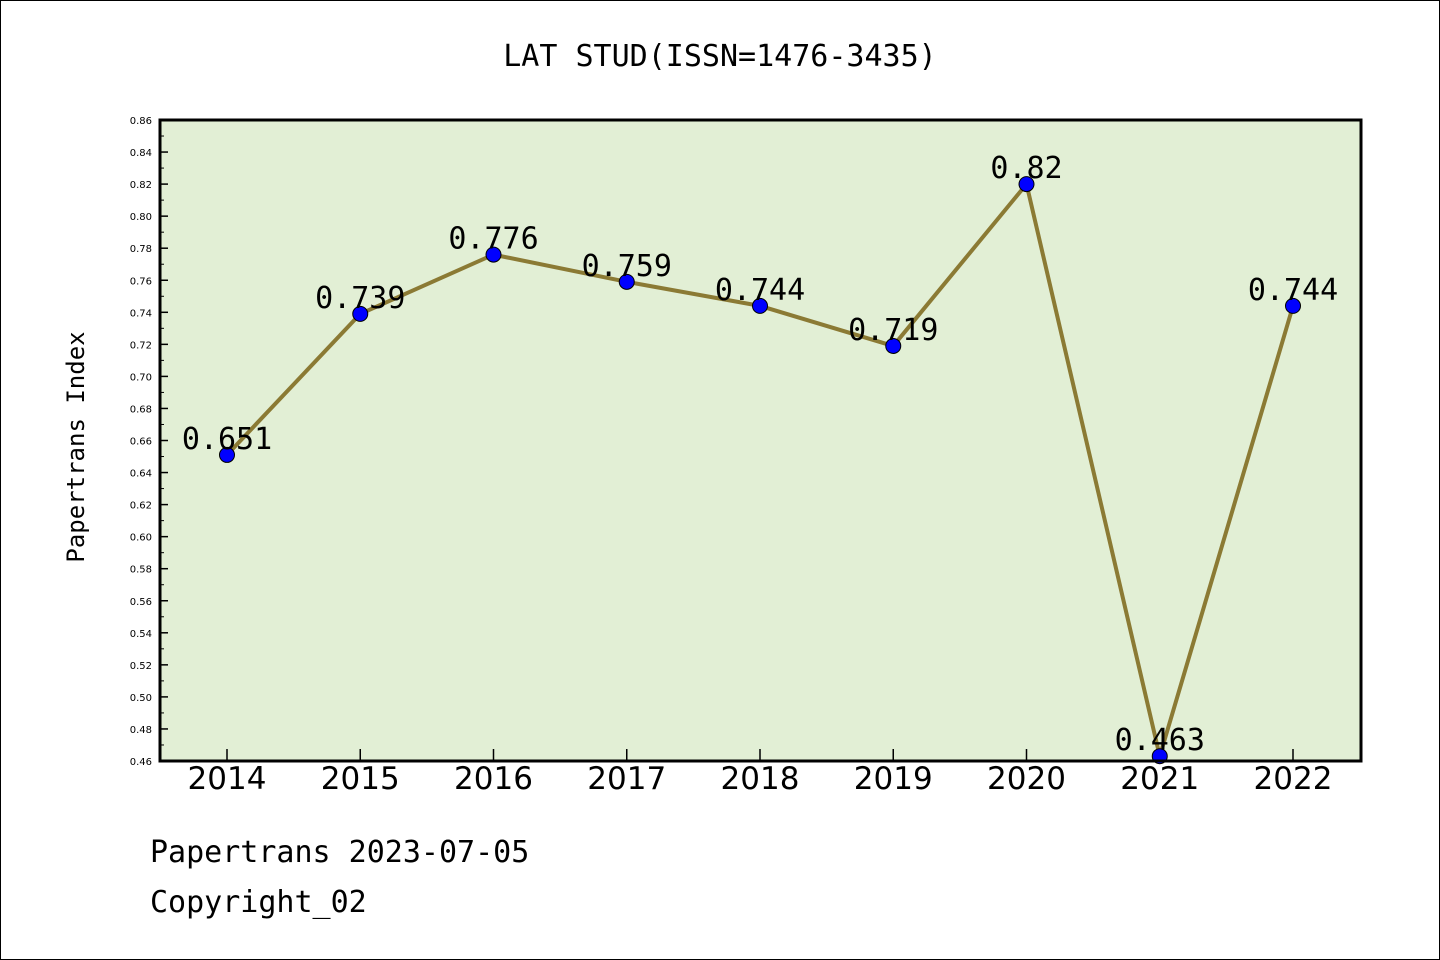 The width and height of the screenshot is (1440, 960). Describe the element at coordinates (493, 239) in the screenshot. I see `data-label: 0.776` at that location.